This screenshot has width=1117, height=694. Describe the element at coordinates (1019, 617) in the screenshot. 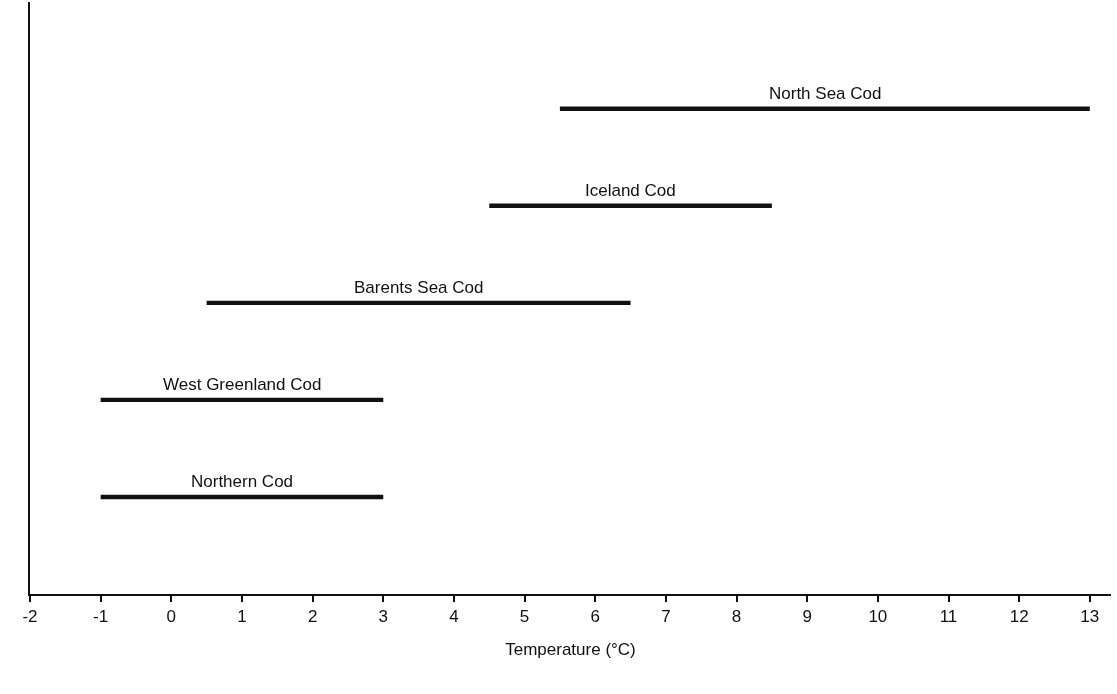

I see `x-tick-label: 12` at that location.